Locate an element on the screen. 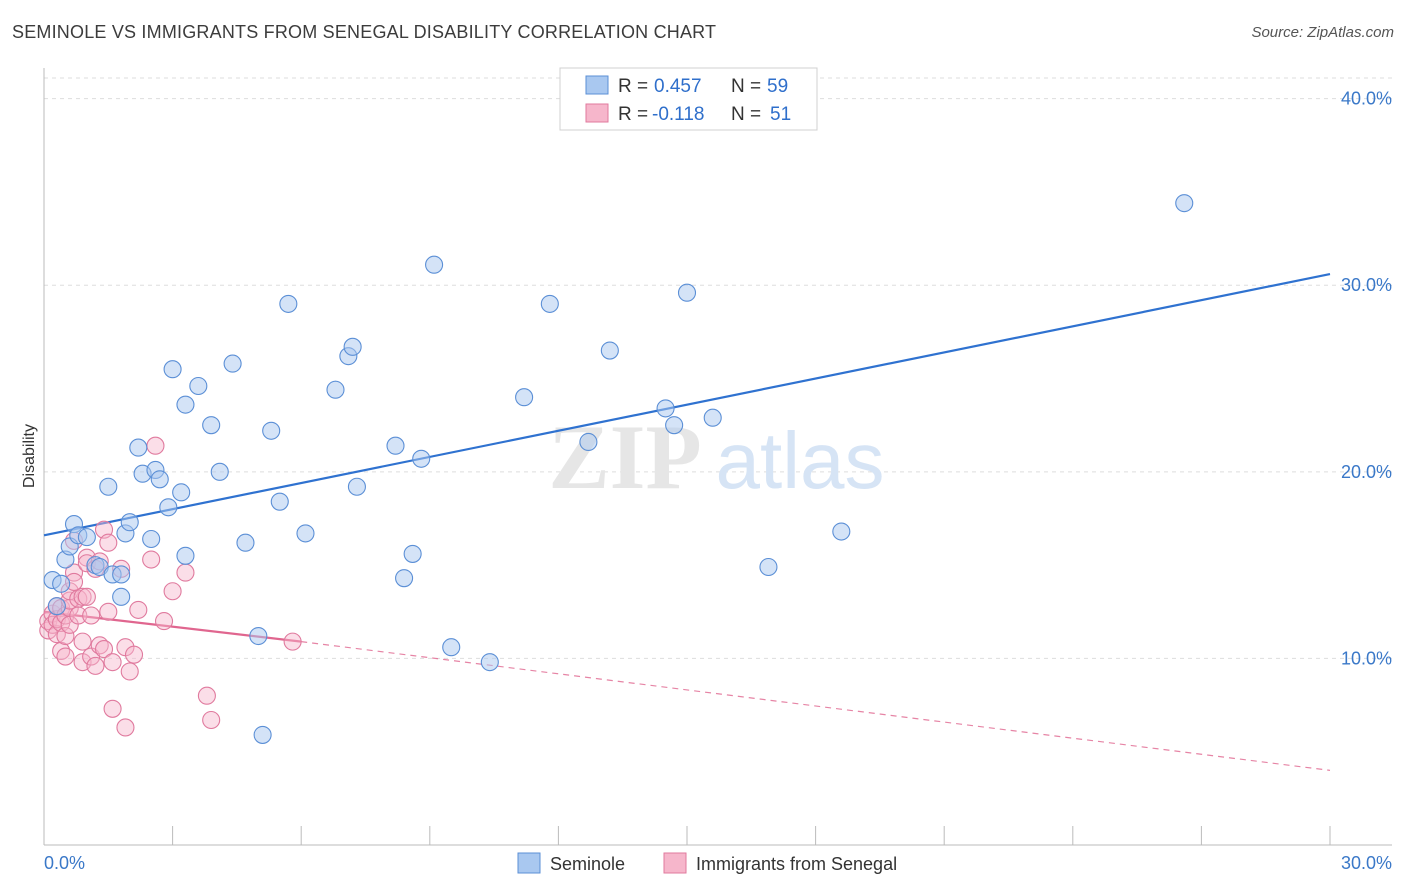 This screenshot has height=892, width=1406. y-tick-label: 40.0% is located at coordinates (1366, 99).